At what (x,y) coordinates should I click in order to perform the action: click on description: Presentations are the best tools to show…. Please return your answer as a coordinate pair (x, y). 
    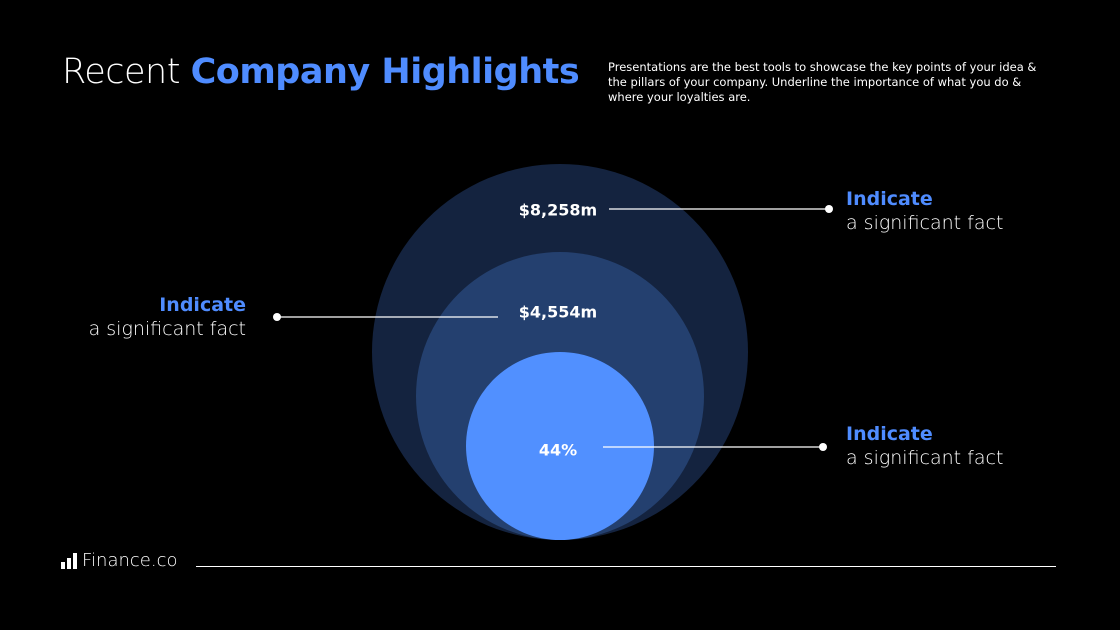
    Looking at the image, I should click on (822, 82).